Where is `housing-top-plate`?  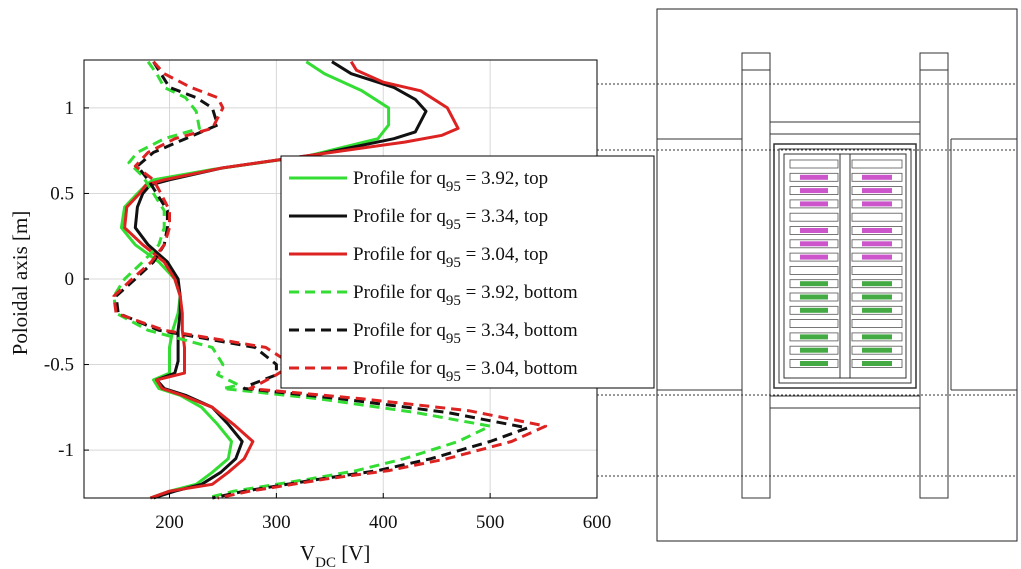 housing-top-plate is located at coordinates (845, 128).